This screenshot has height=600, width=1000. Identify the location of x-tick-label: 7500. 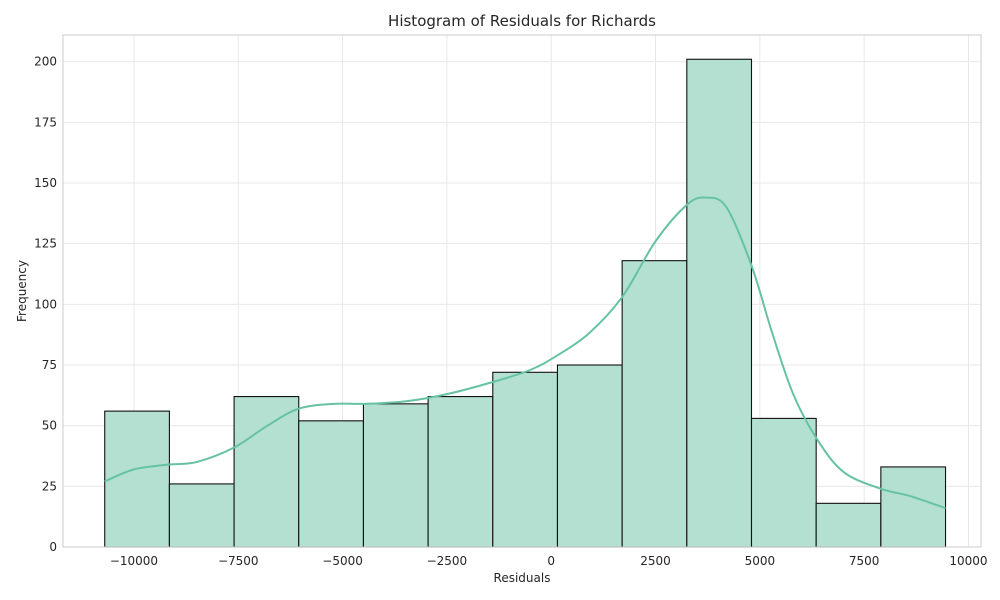
(864, 561).